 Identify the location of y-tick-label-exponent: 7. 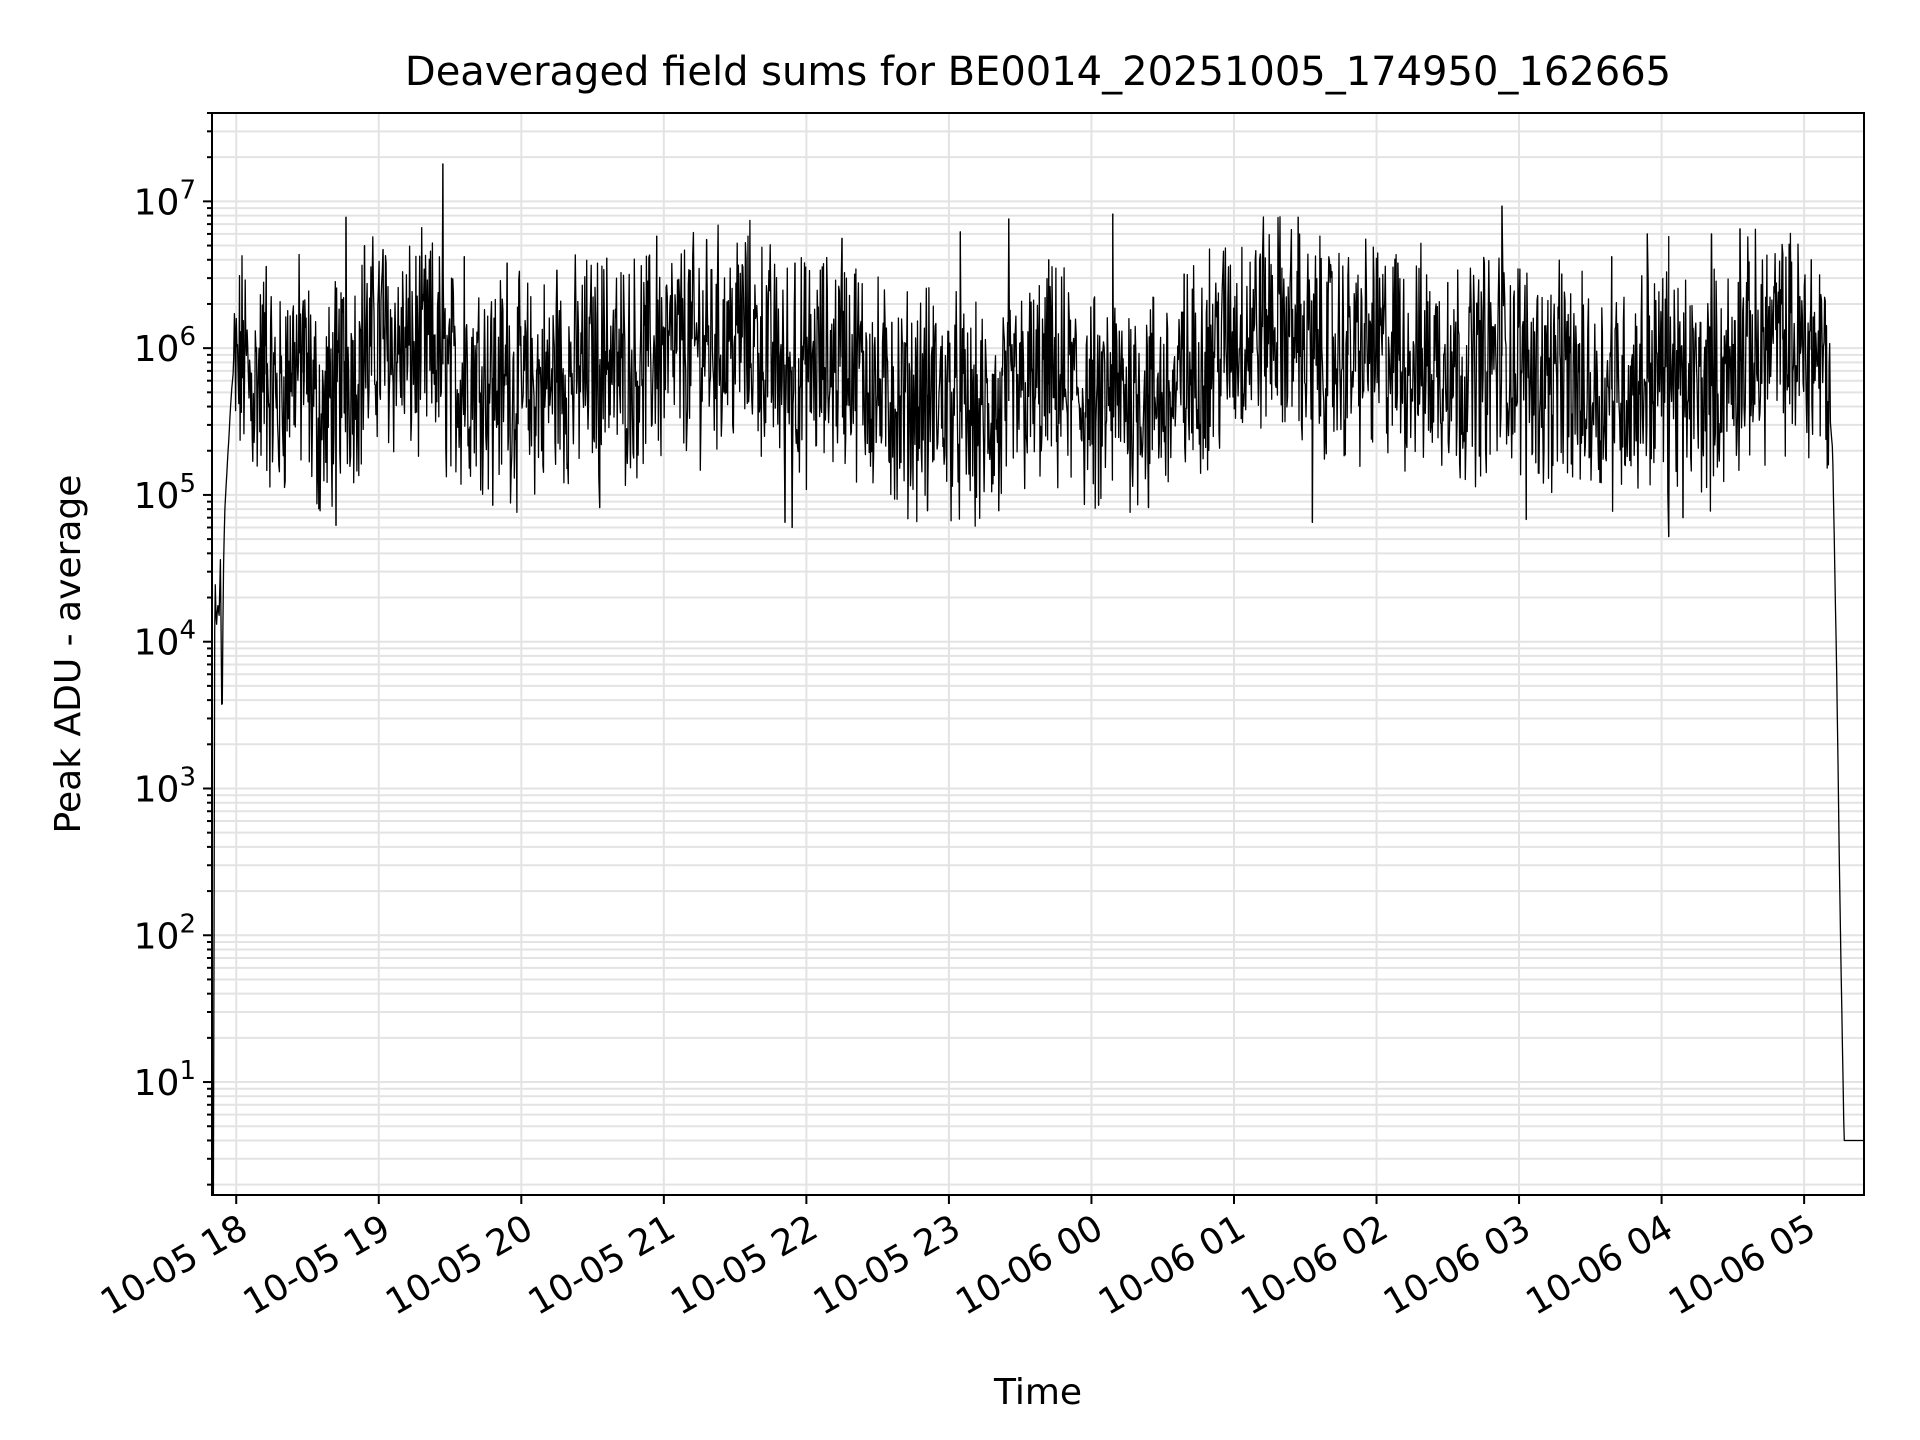
(187, 190).